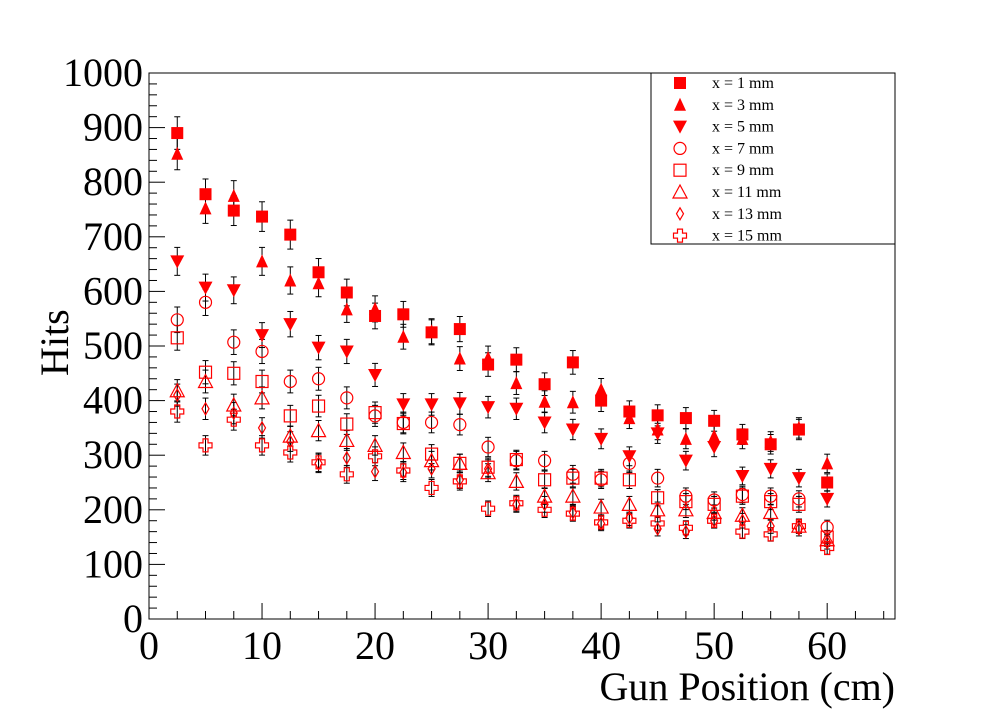 This screenshot has height=728, width=996. I want to click on x-tick-label: 10, so click(262, 645).